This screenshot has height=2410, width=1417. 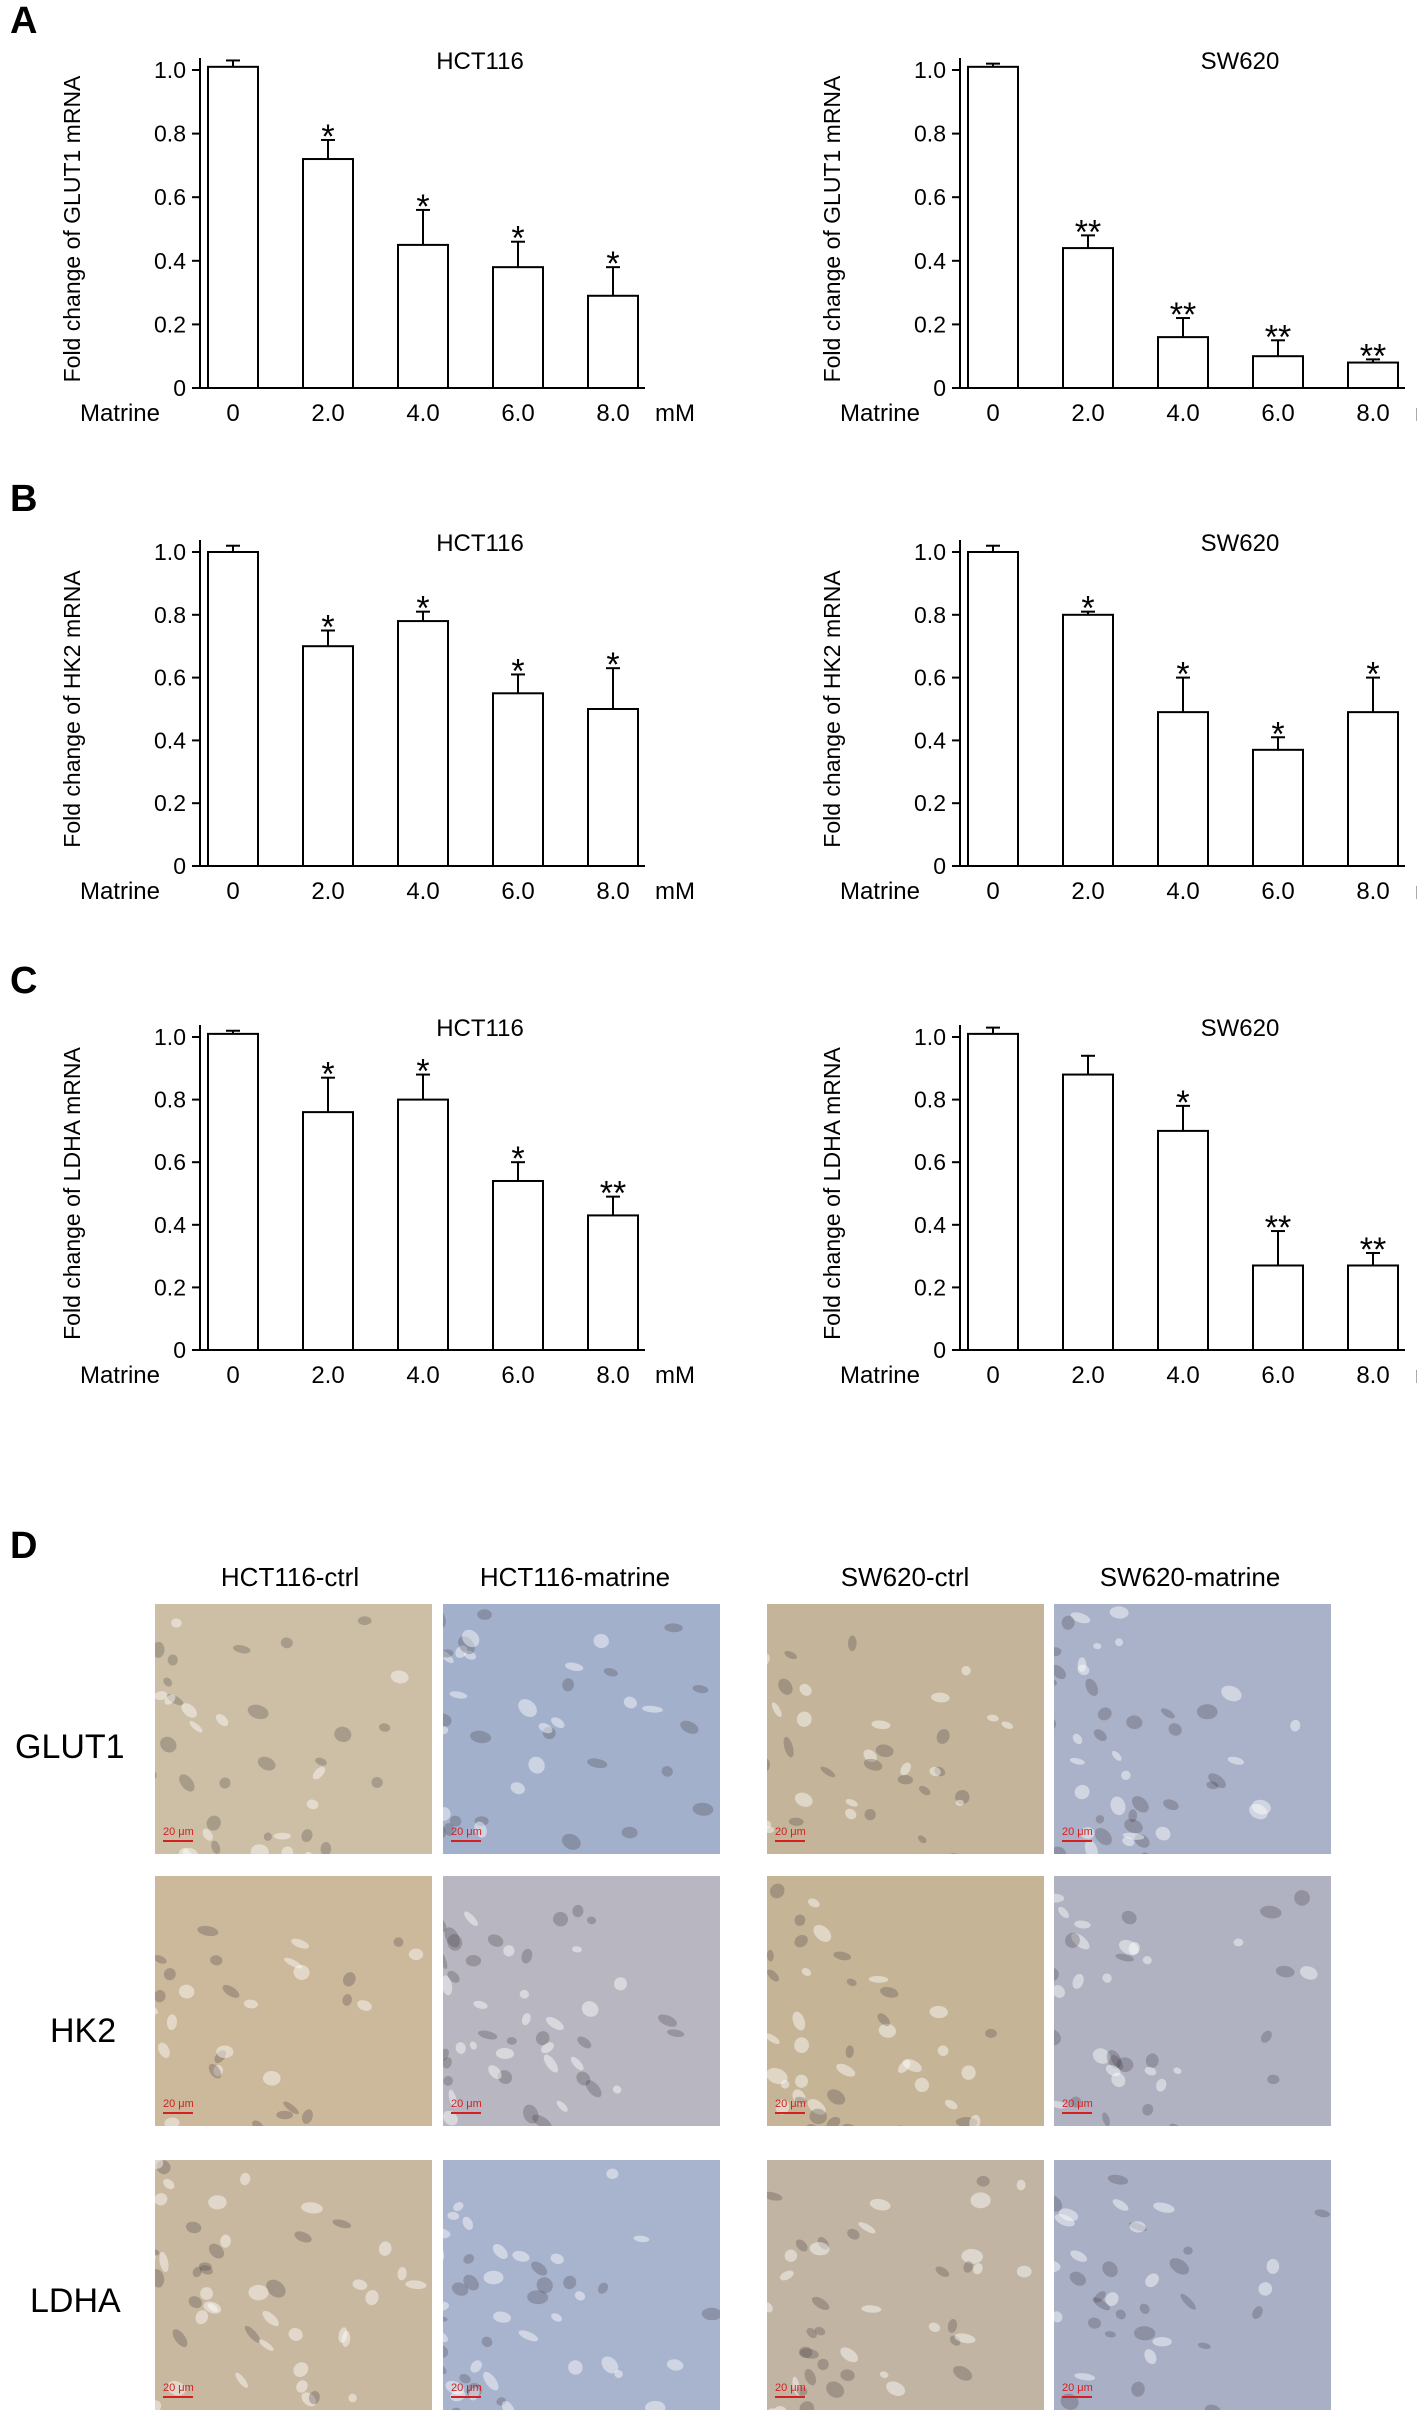 I want to click on x-axis-label: Matrine, so click(x=120, y=1375).